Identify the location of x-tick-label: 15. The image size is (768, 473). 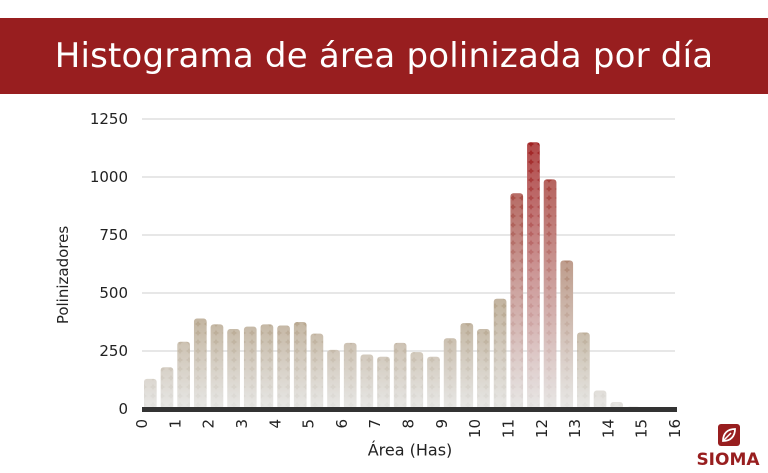
(642, 428).